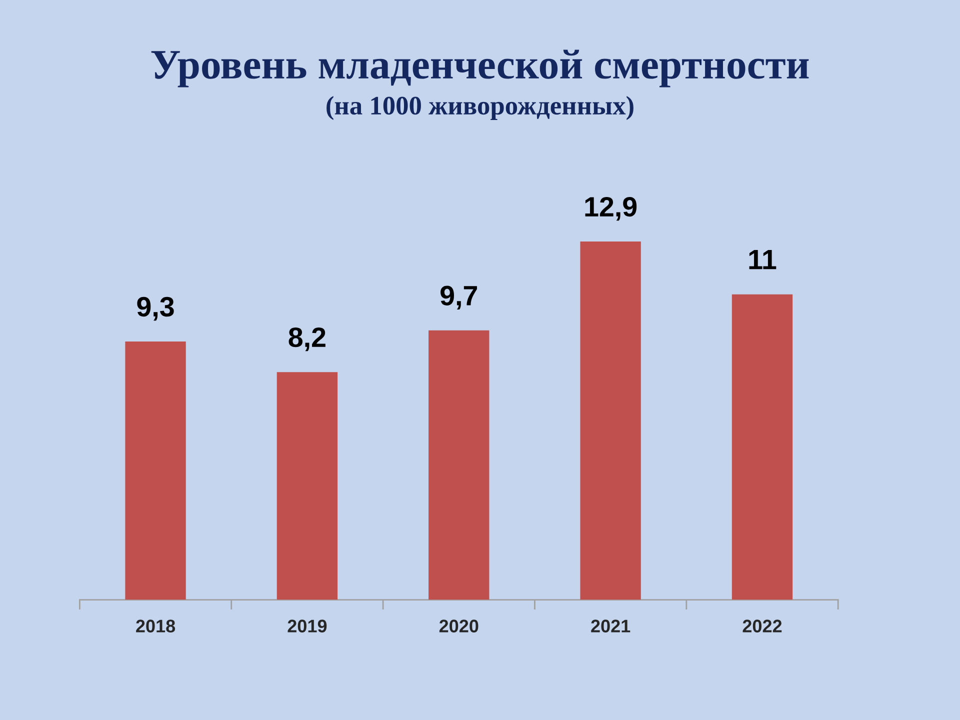 Image resolution: width=960 pixels, height=720 pixels. What do you see at coordinates (610, 626) in the screenshot?
I see `x-tick-label: 2021` at bounding box center [610, 626].